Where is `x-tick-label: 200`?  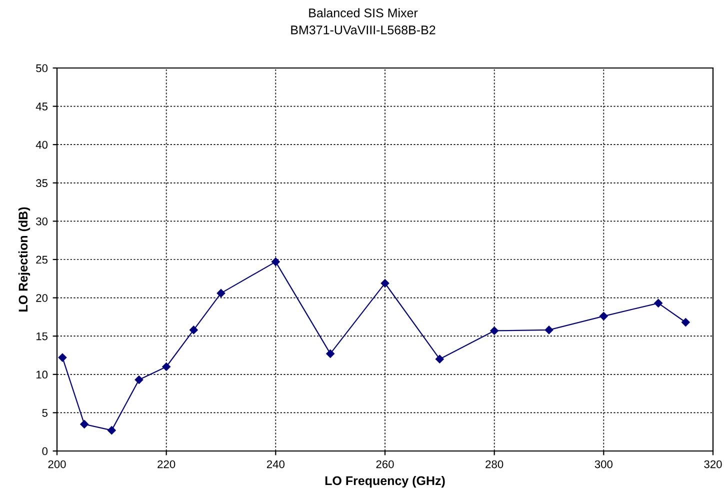
x-tick-label: 200 is located at coordinates (57, 464).